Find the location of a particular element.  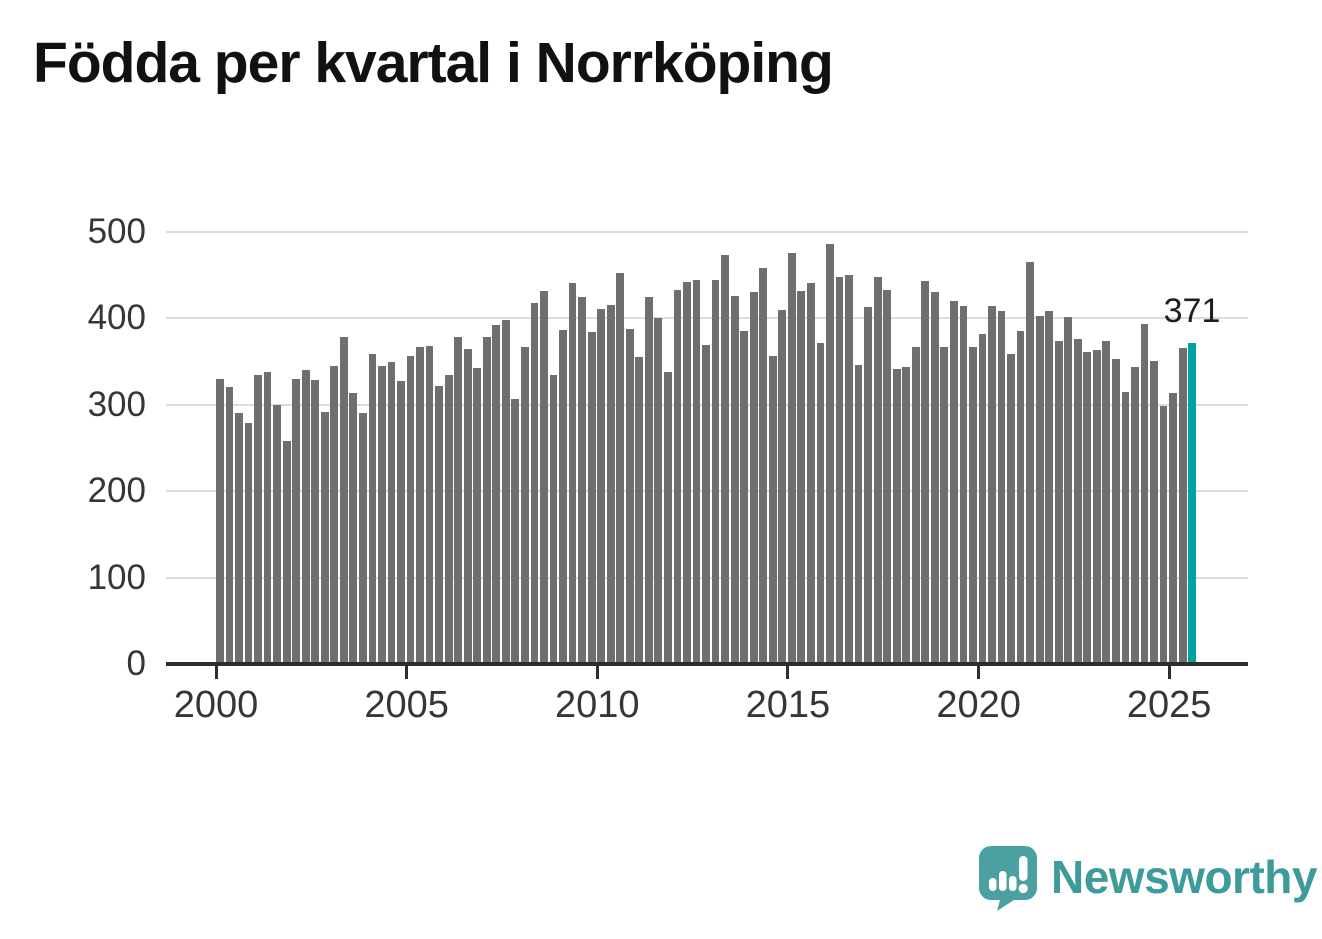

bar-2004-q1 is located at coordinates (372, 508).